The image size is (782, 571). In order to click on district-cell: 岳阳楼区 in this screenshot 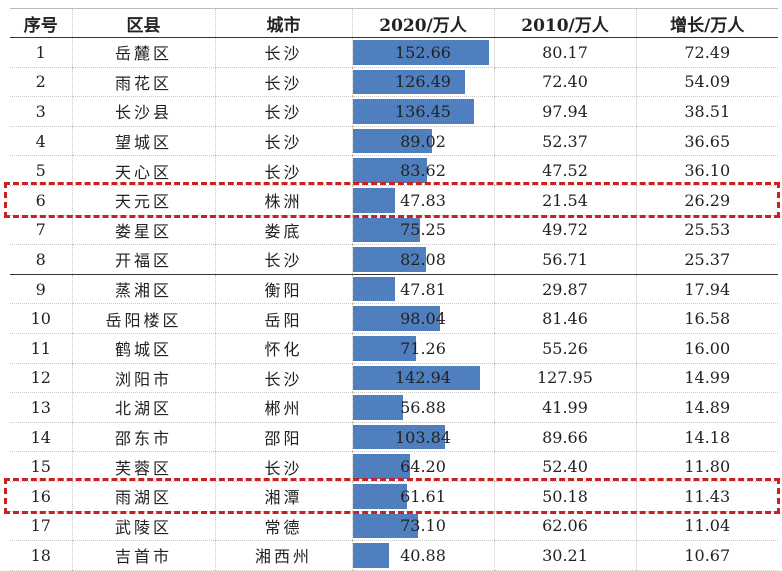, I will do `click(143, 318)`.